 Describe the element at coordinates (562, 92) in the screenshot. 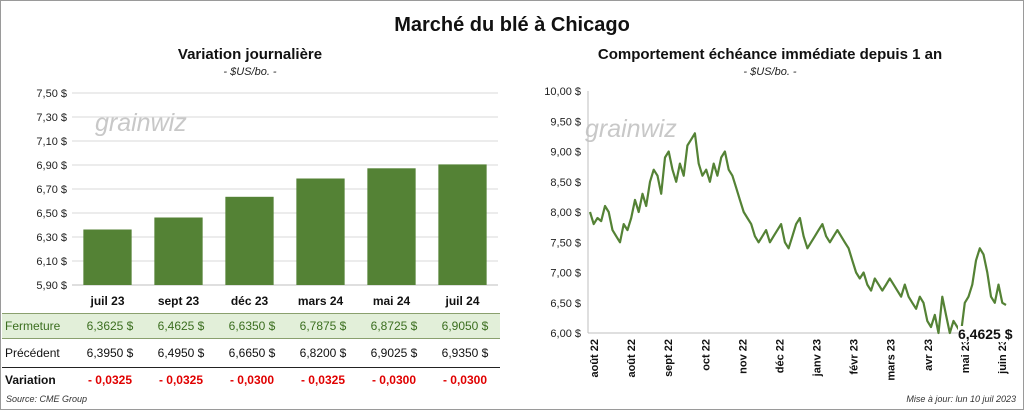

I see `line-ytick-label: 10,00 $` at that location.